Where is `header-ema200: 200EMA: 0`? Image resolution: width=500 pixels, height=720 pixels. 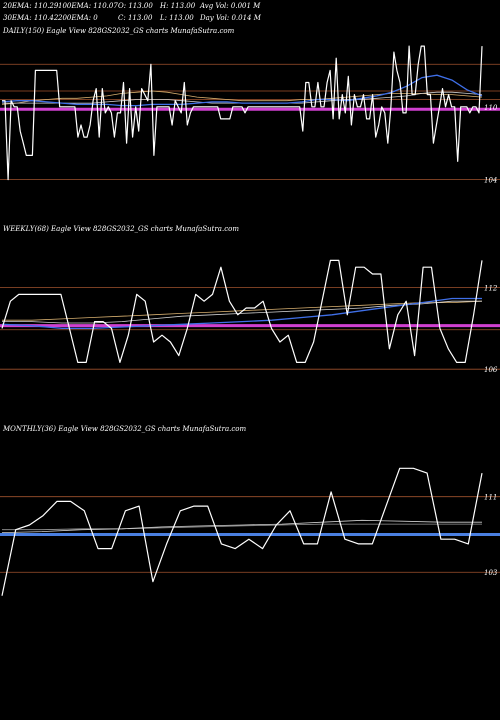 header-ema200: 200EMA: 0 is located at coordinates (78, 18).